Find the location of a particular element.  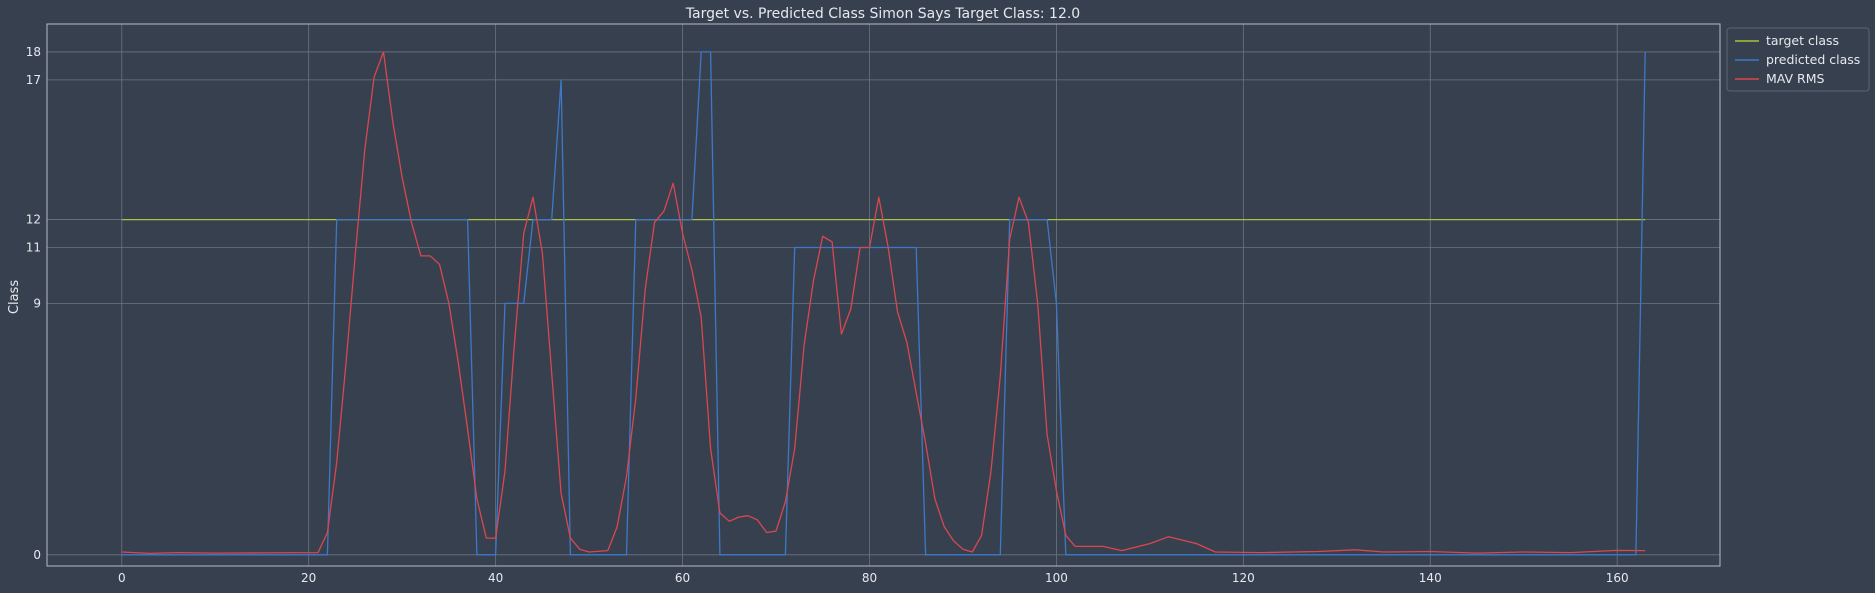

legend: target class predicted class MAV RMS is located at coordinates (1798, 59).